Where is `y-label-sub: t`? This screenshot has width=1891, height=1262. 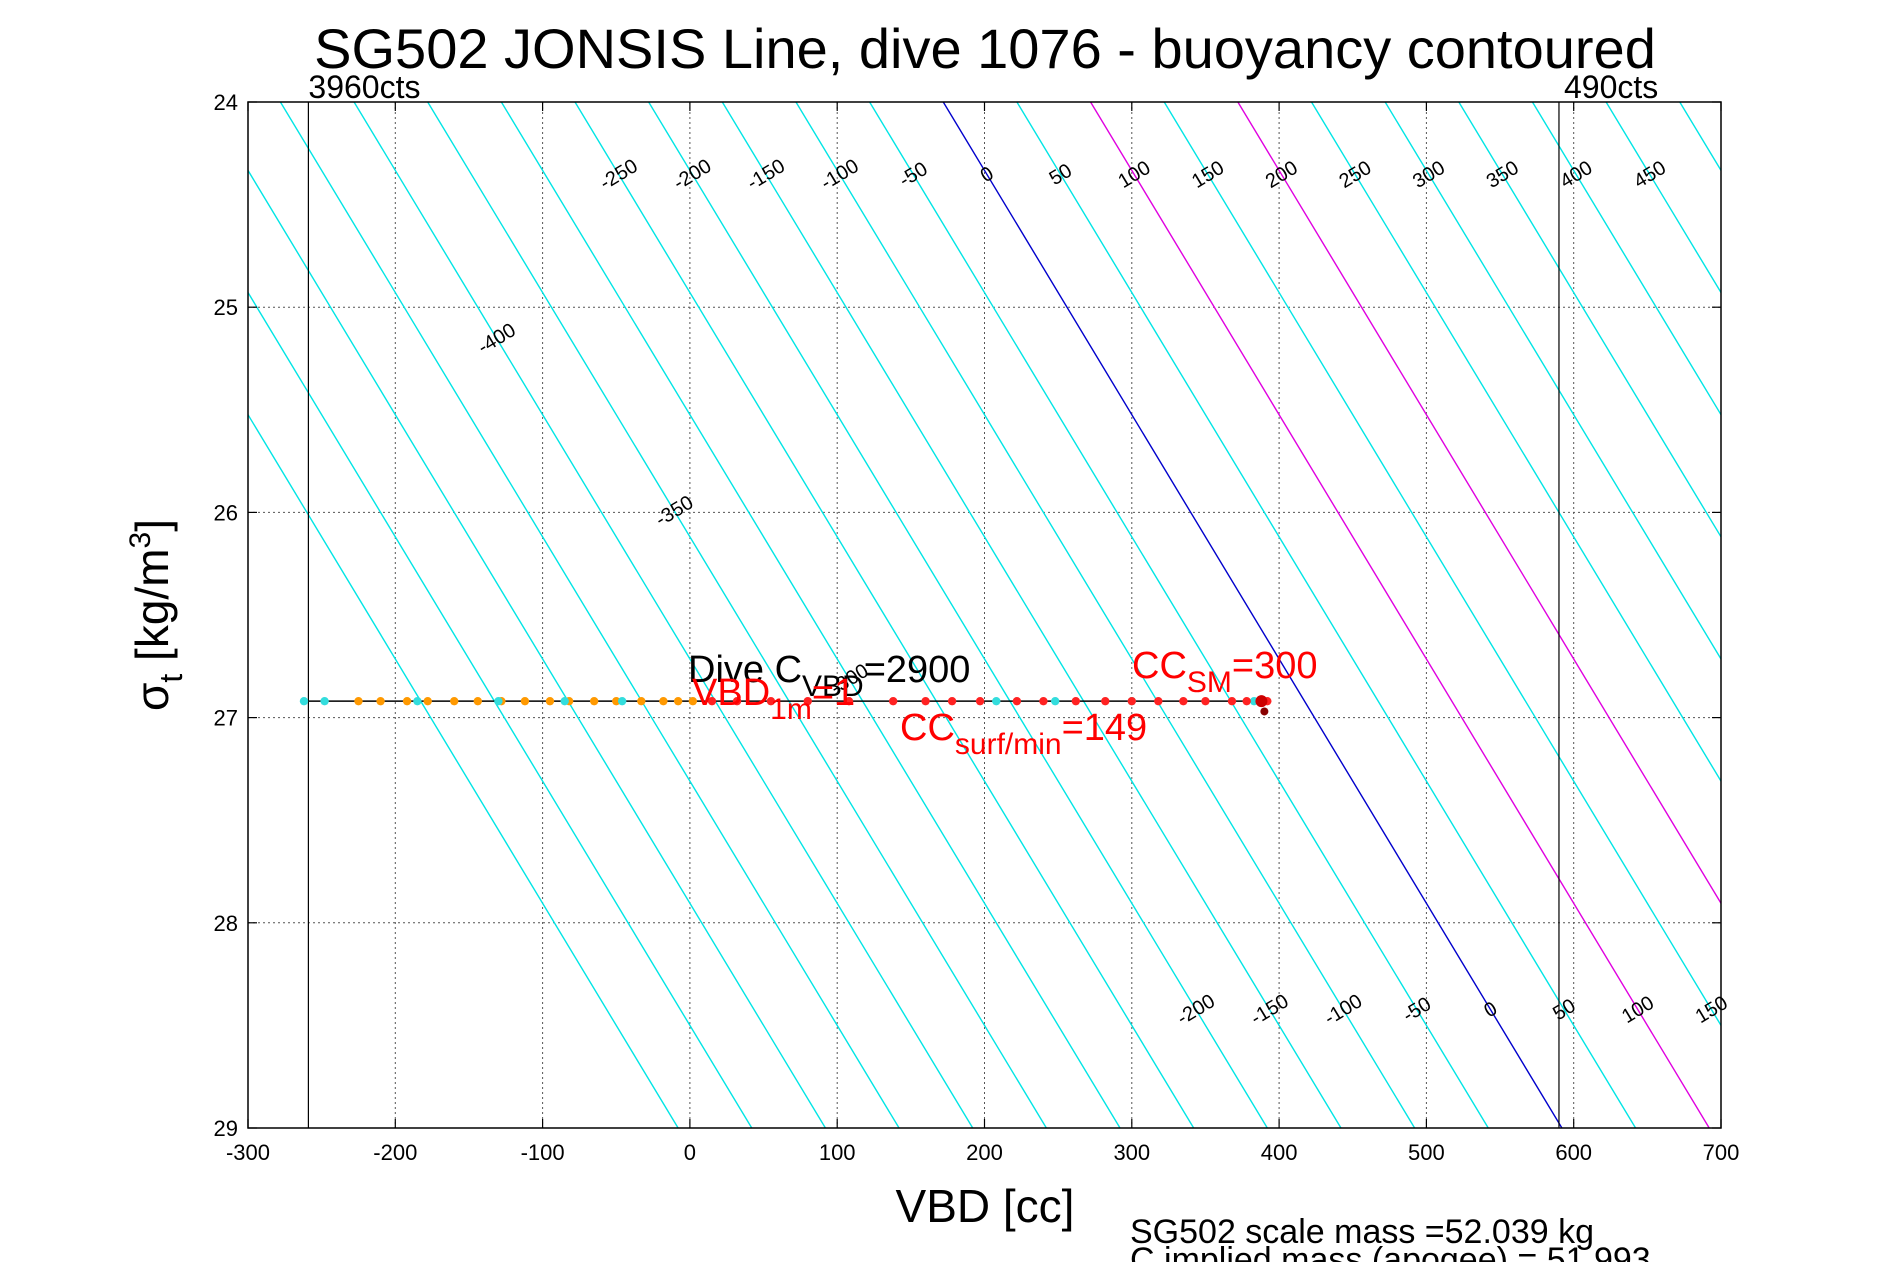
y-label-sub: t is located at coordinates (171, 678).